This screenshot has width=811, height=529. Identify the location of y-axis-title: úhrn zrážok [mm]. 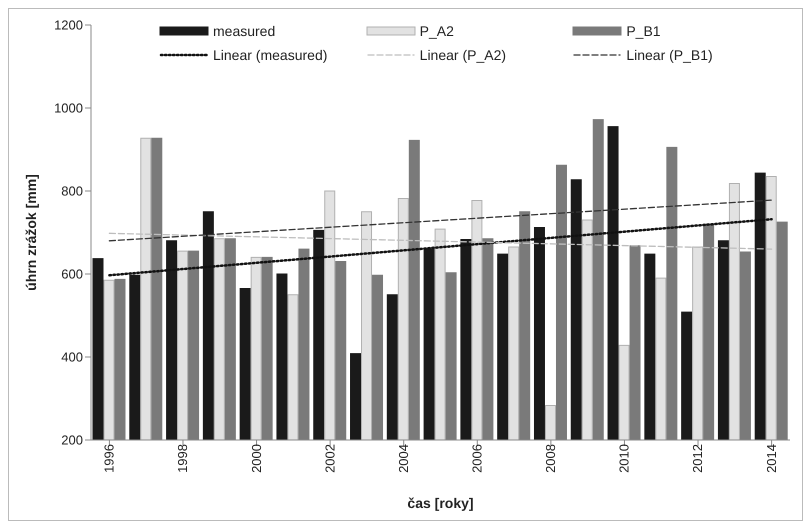
(30, 232).